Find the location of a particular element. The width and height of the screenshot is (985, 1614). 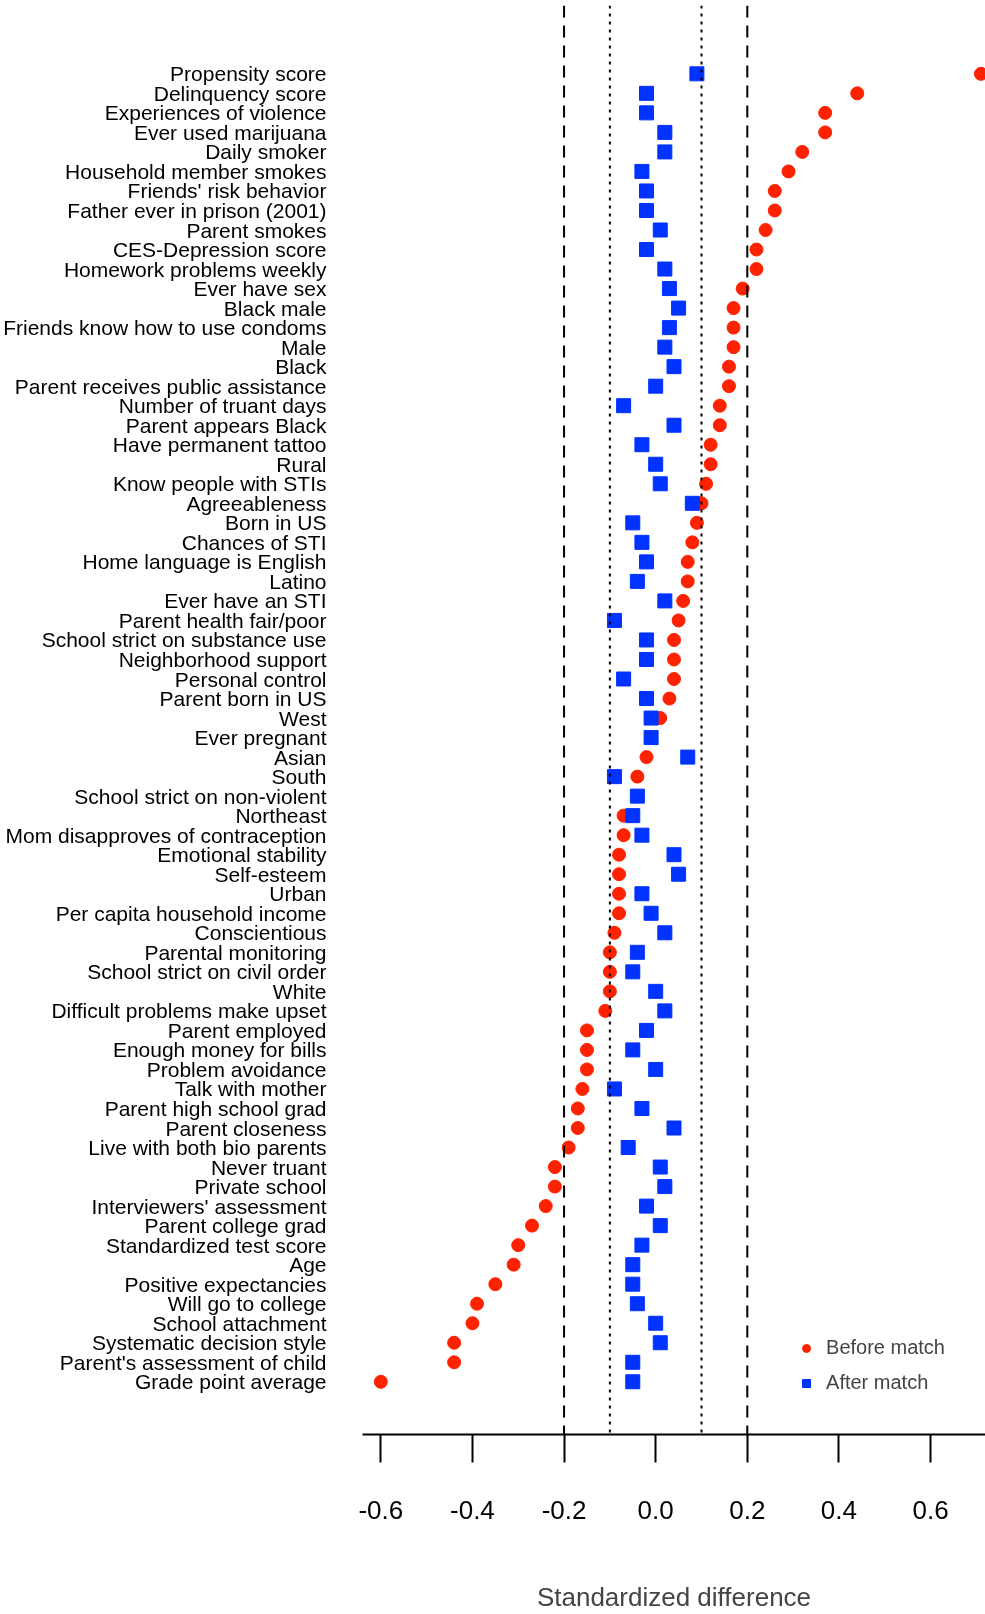

x-tick-label: -0.4 is located at coordinates (472, 1509).